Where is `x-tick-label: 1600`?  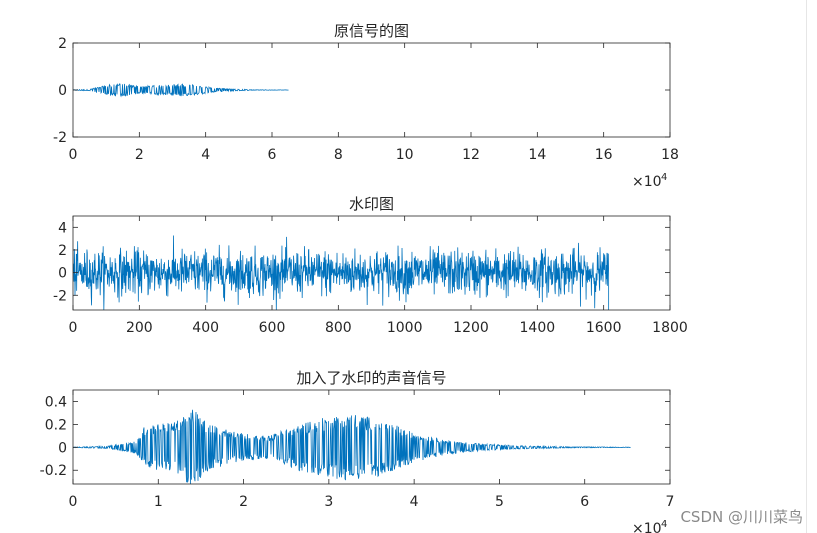 x-tick-label: 1600 is located at coordinates (604, 328).